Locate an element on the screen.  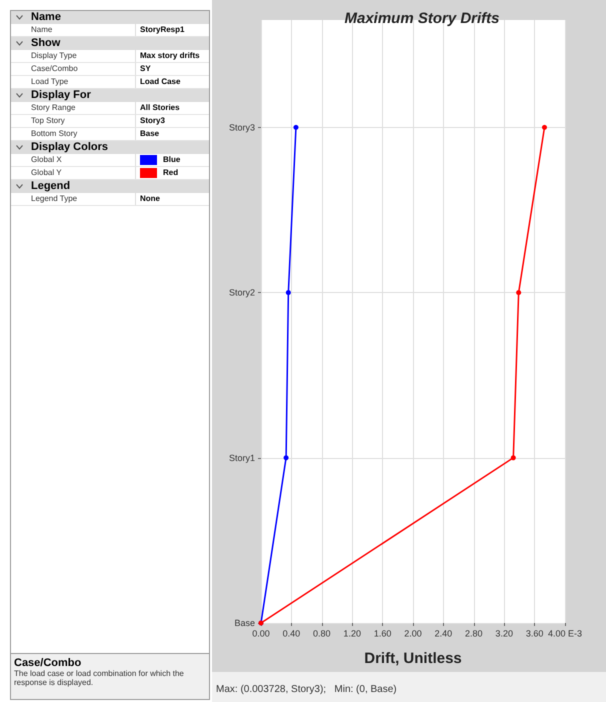
x-axis-title: Drift, Unitless is located at coordinates (413, 658).